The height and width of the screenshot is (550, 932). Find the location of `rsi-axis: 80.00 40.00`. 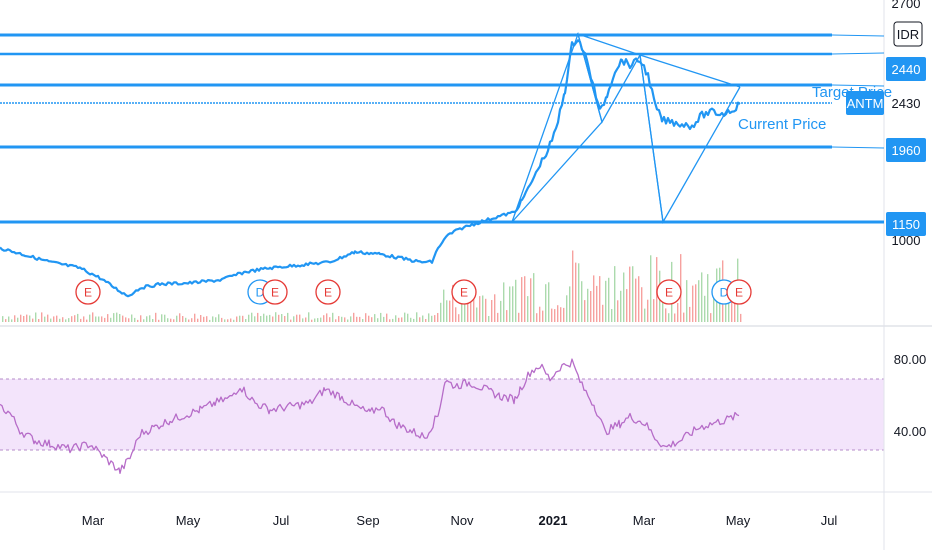

rsi-axis: 80.00 40.00 is located at coordinates (910, 395).